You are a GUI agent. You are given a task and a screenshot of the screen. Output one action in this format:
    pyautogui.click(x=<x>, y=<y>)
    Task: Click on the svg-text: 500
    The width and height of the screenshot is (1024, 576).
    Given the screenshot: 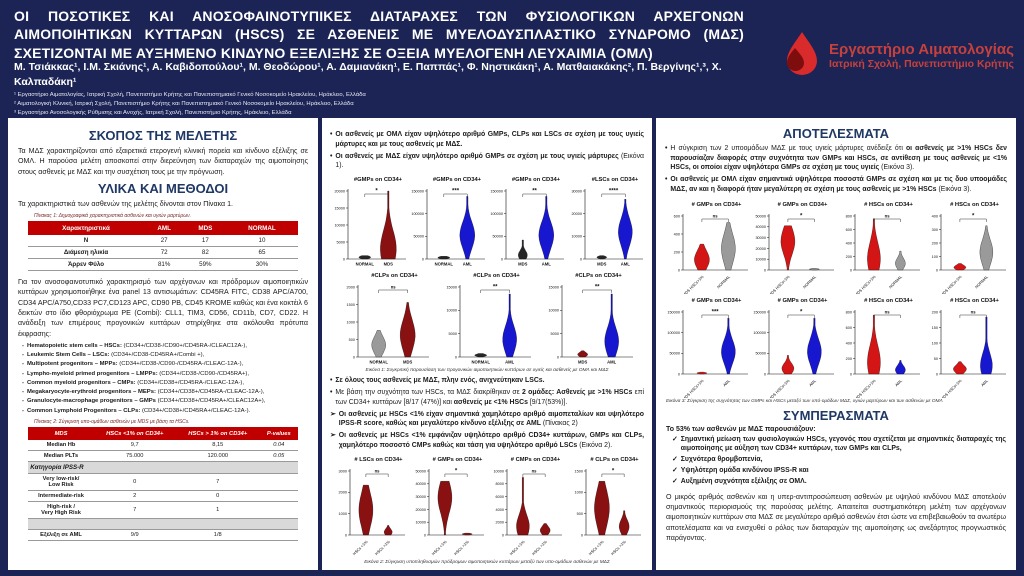 What is the action you would take?
    pyautogui.click(x=352, y=340)
    